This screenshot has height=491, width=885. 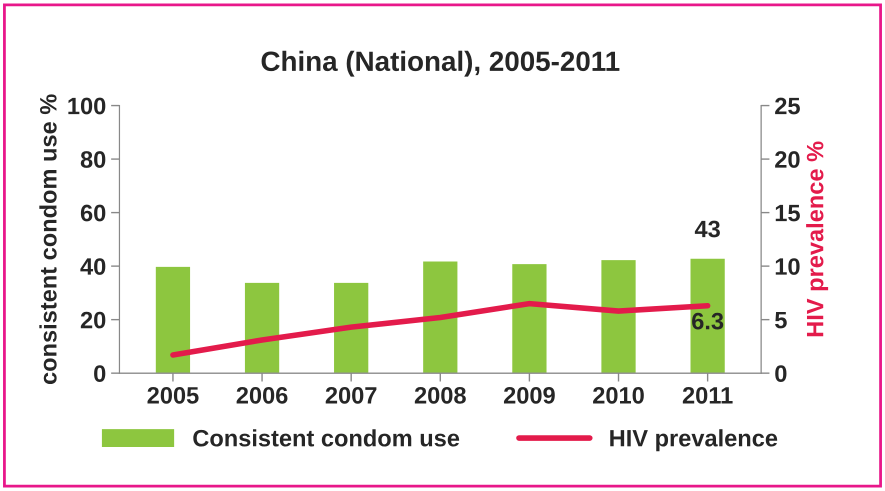 I want to click on y2-tick-label: 0, so click(x=780, y=373).